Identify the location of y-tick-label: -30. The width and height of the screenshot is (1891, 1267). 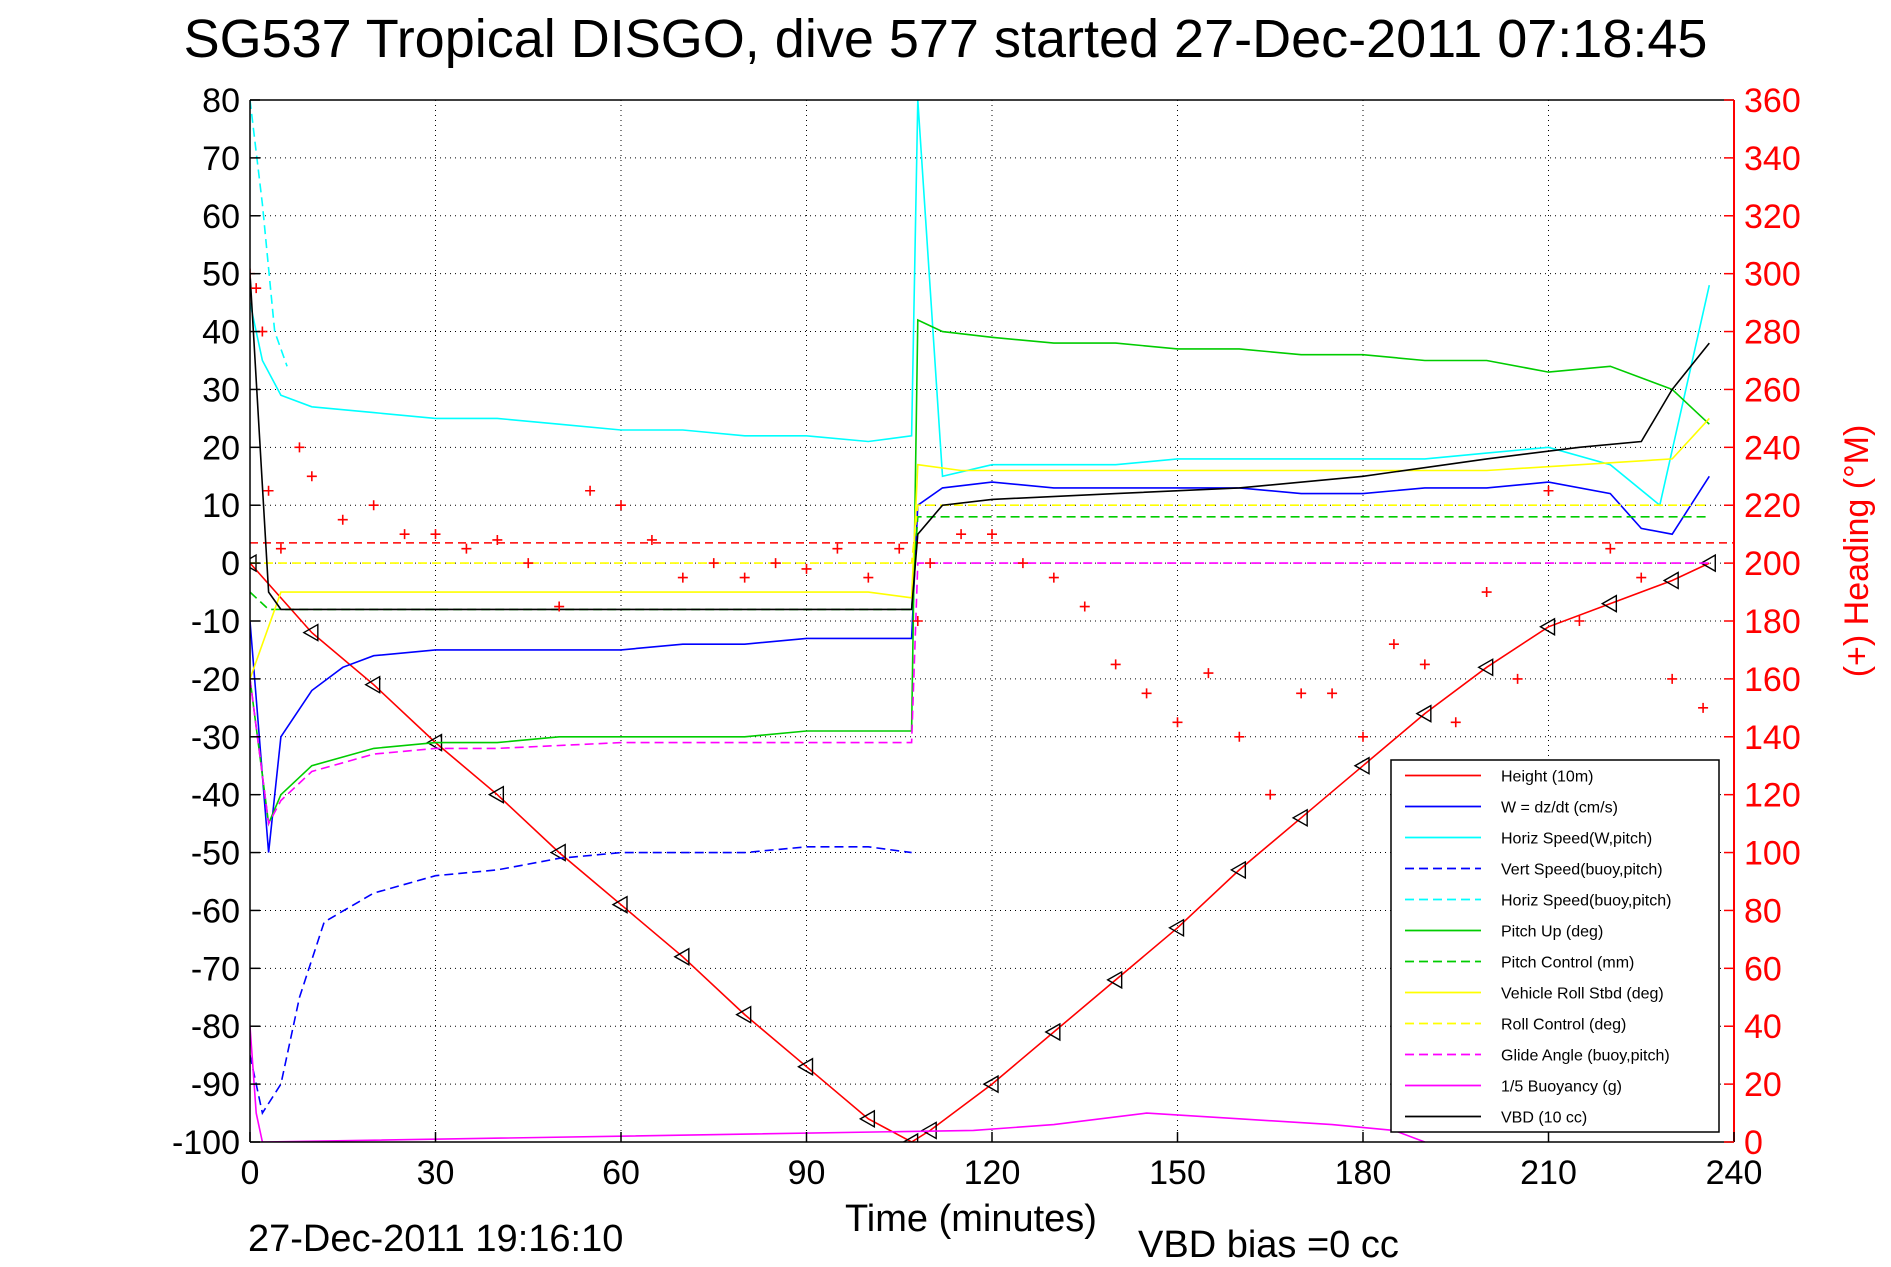
(215, 738).